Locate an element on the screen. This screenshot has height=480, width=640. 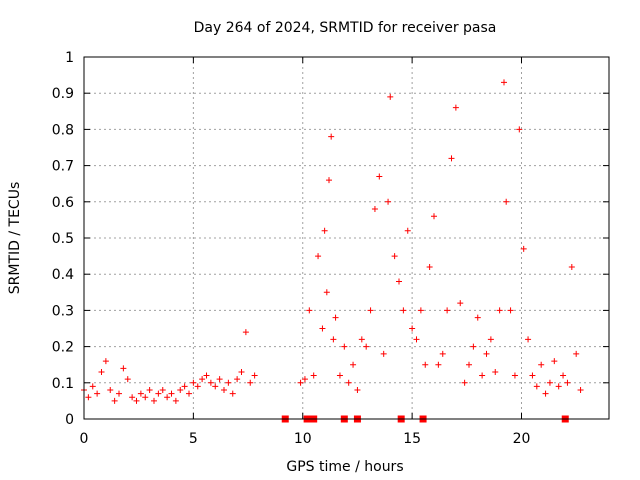
x-tick-label: 20 is located at coordinates (522, 439).